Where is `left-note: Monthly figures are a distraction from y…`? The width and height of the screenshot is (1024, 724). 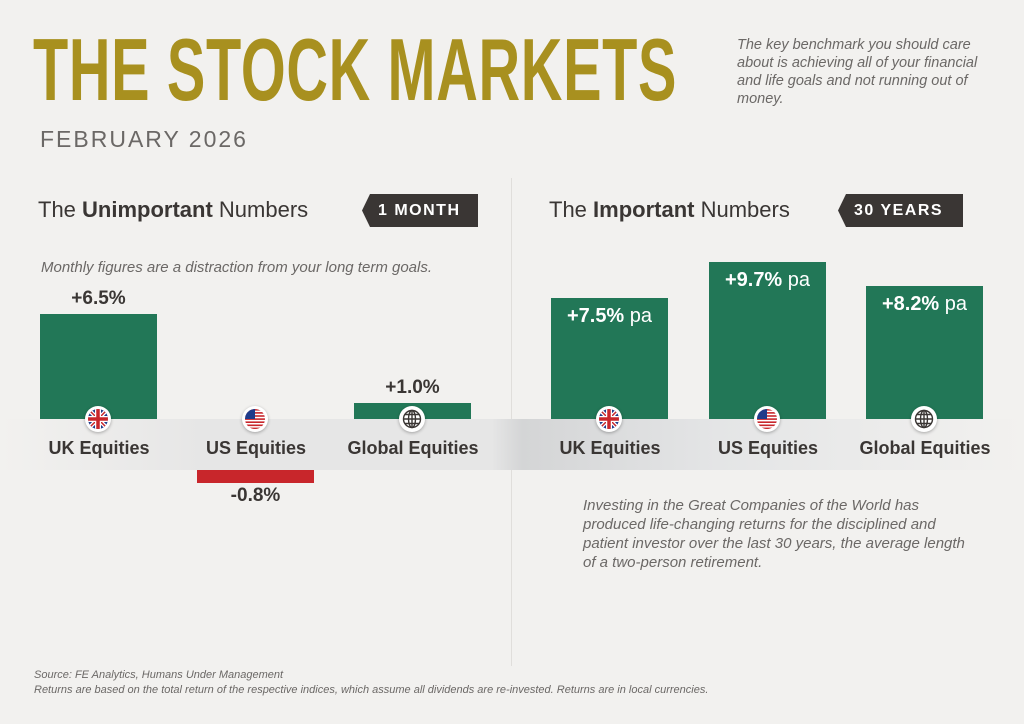 left-note: Monthly figures are a distraction from y… is located at coordinates (237, 267).